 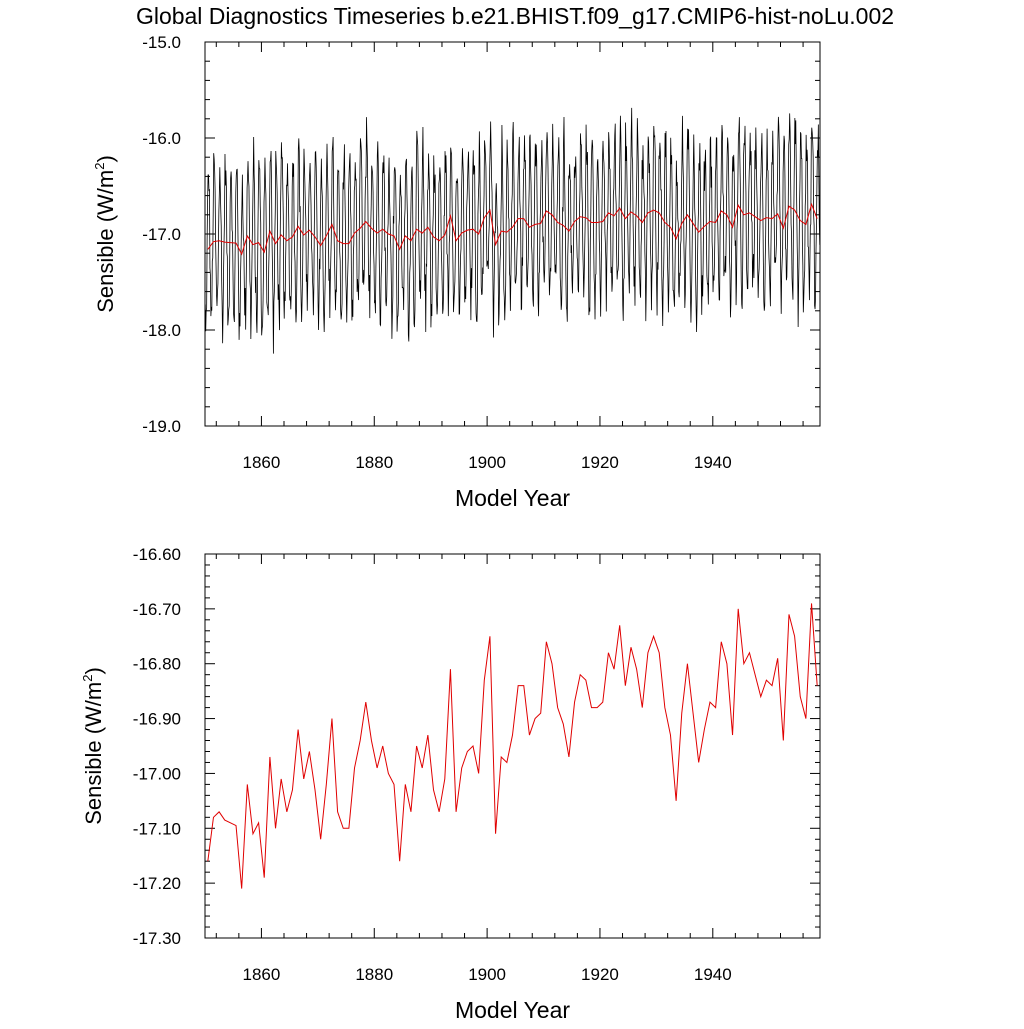 What do you see at coordinates (157, 773) in the screenshot?
I see `y-tick-label: -17.00` at bounding box center [157, 773].